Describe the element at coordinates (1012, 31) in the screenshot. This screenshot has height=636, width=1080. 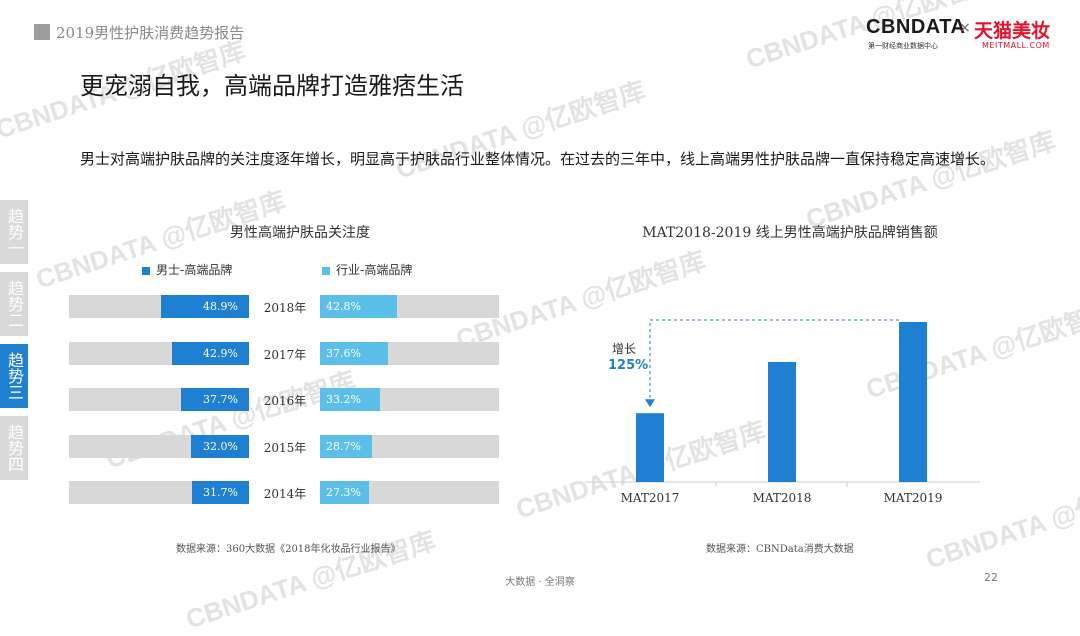
I see `tmall-logo: 天猫美妆` at that location.